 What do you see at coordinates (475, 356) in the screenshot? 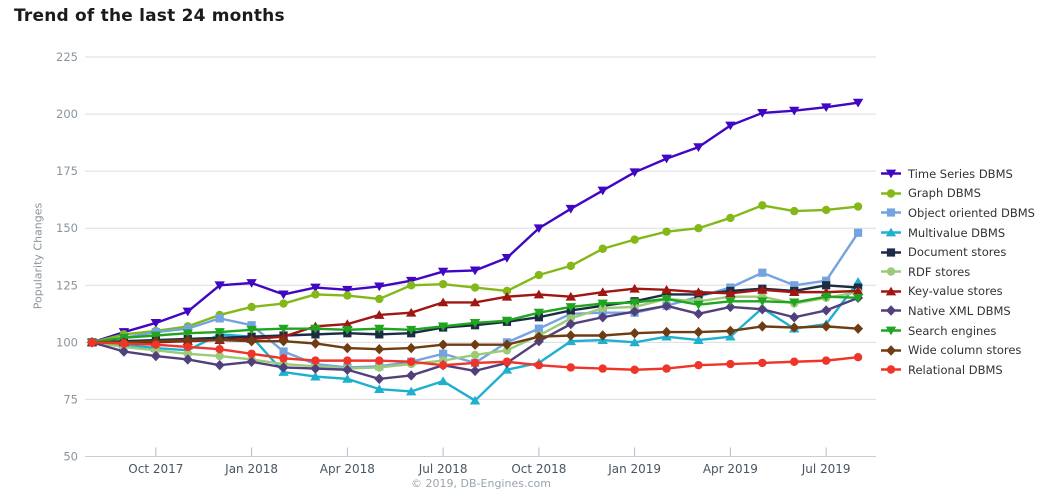
I see `series-relational-dbms` at bounding box center [475, 356].